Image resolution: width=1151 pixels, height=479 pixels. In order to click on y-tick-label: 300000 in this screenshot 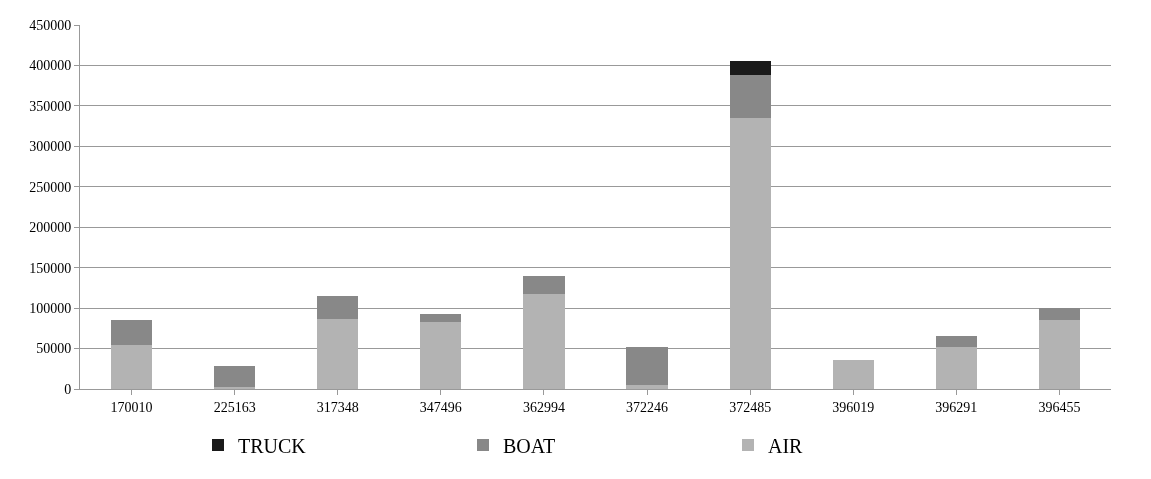, I will do `click(50, 147)`.